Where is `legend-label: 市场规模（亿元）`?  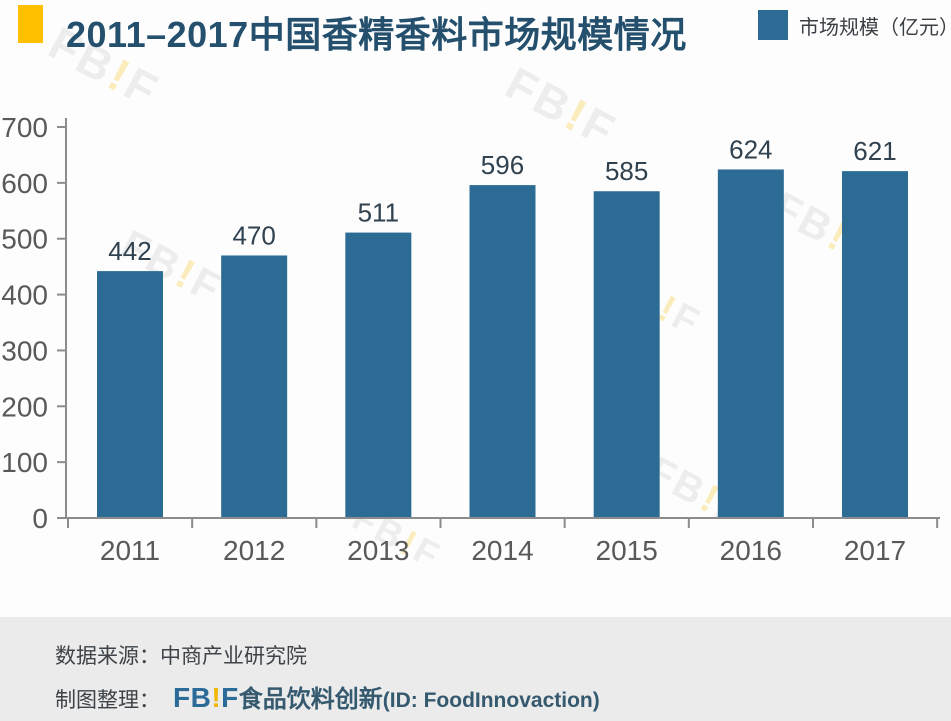 legend-label: 市场规模（亿元） is located at coordinates (875, 27).